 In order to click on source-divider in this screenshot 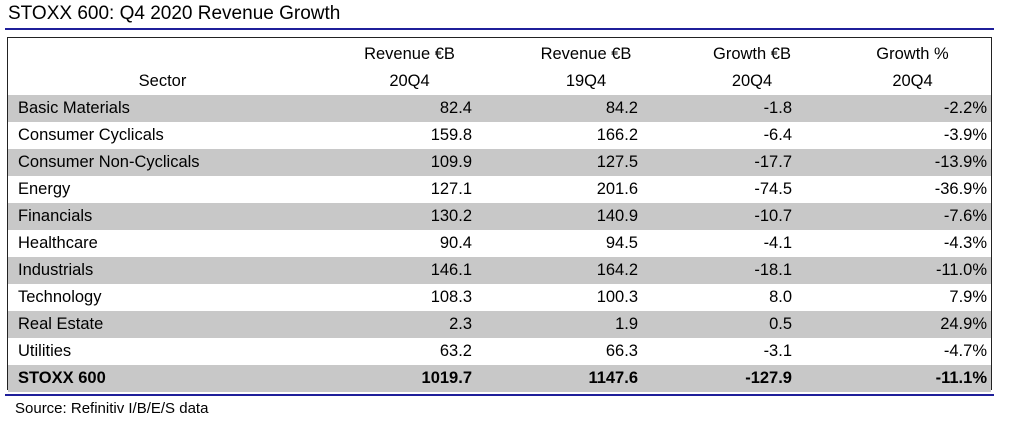, I will do `click(499, 395)`.